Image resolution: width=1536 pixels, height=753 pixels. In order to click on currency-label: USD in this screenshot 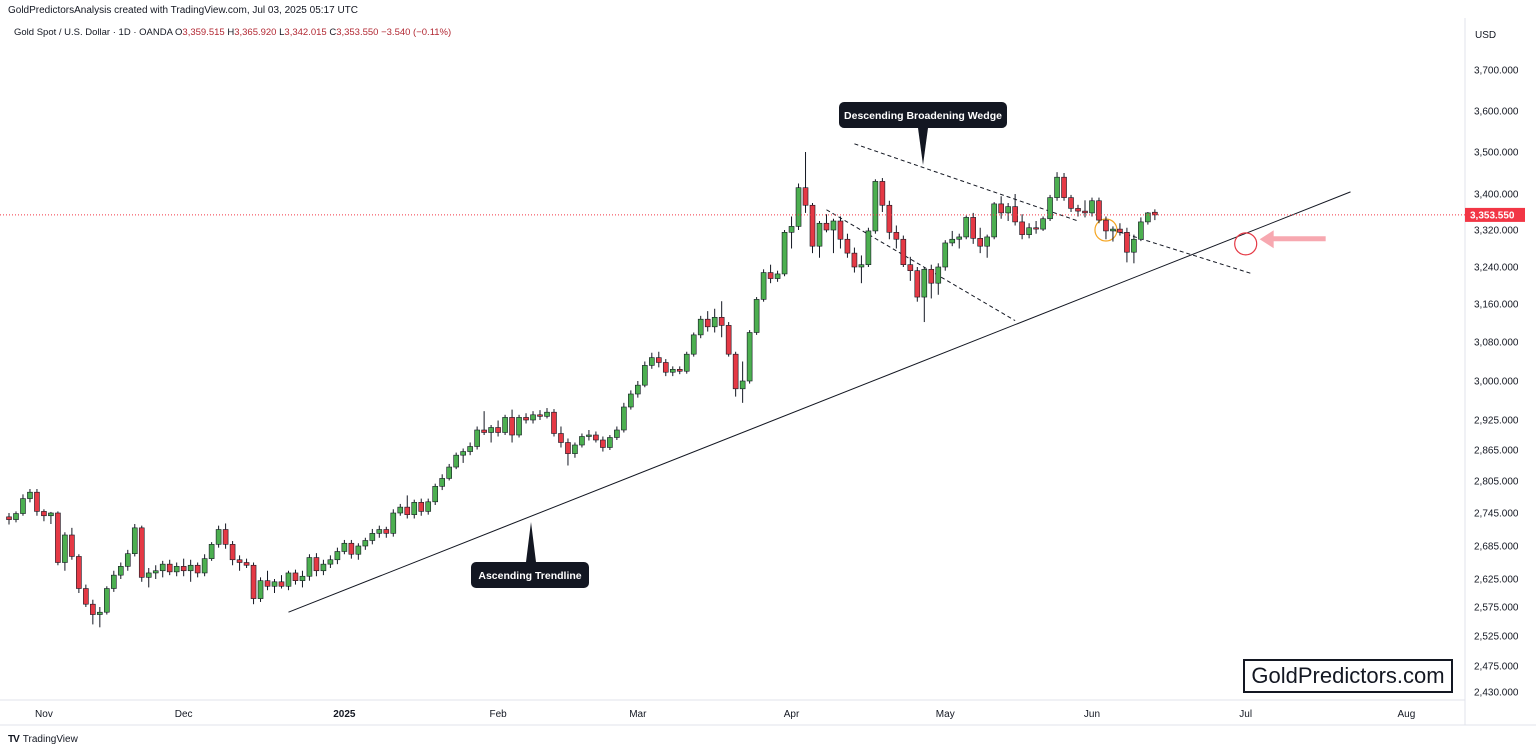, I will do `click(1485, 35)`.